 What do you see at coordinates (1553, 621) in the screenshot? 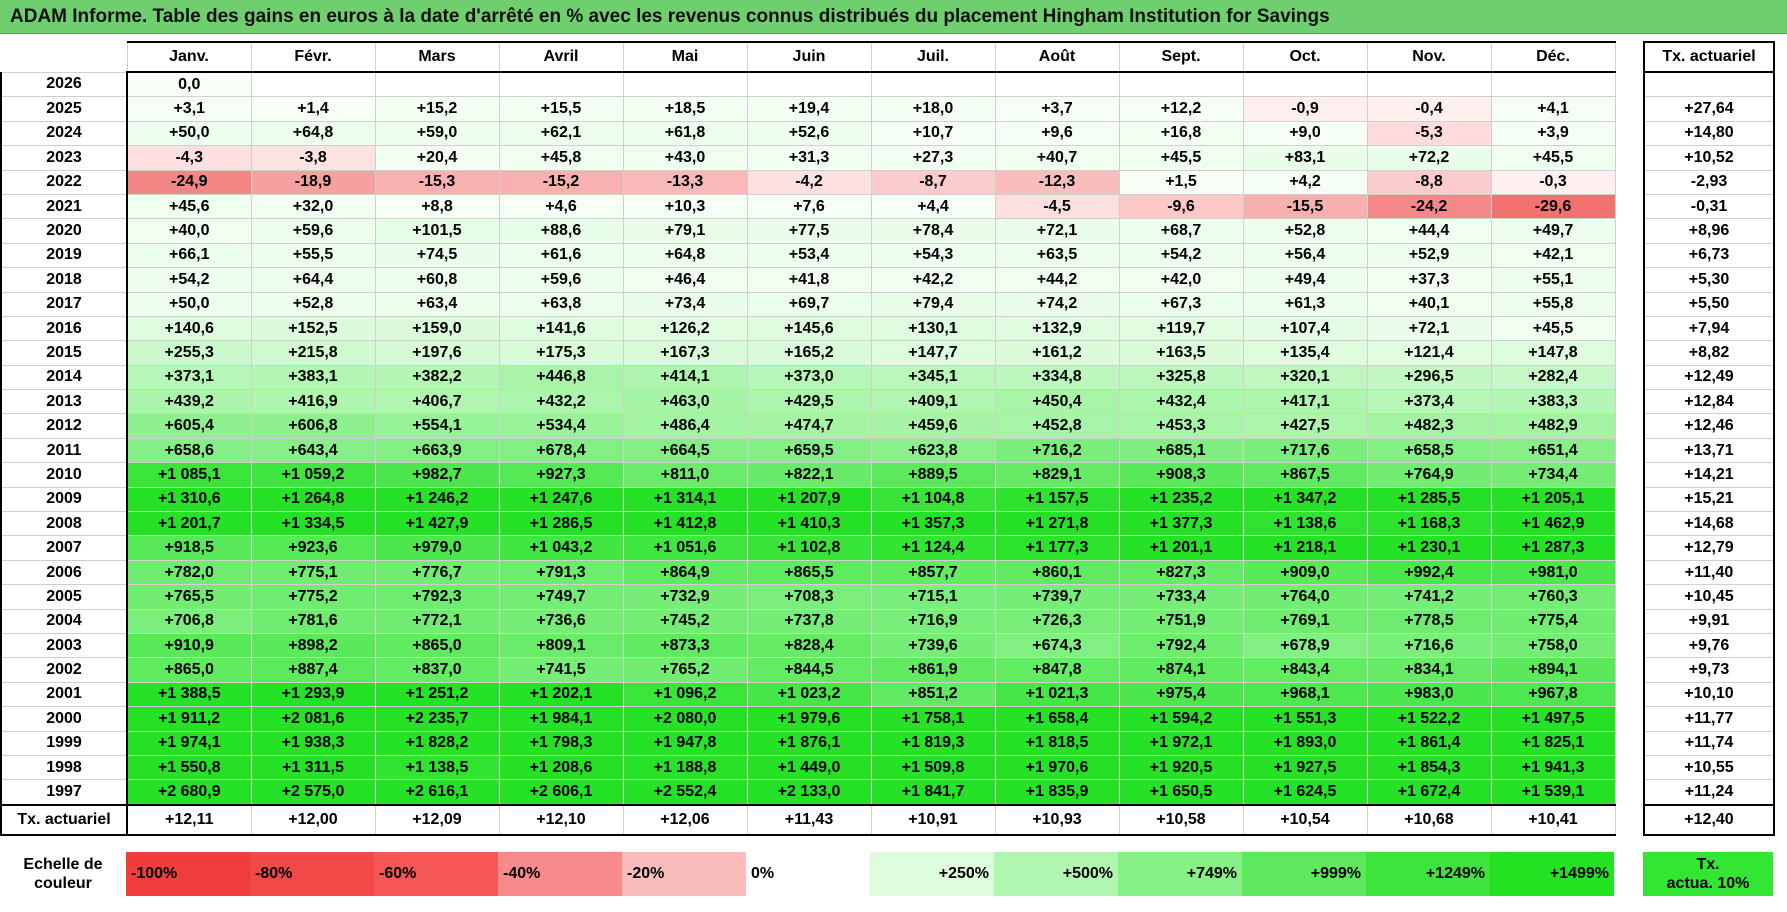
I see `gain-cell: +775,4` at bounding box center [1553, 621].